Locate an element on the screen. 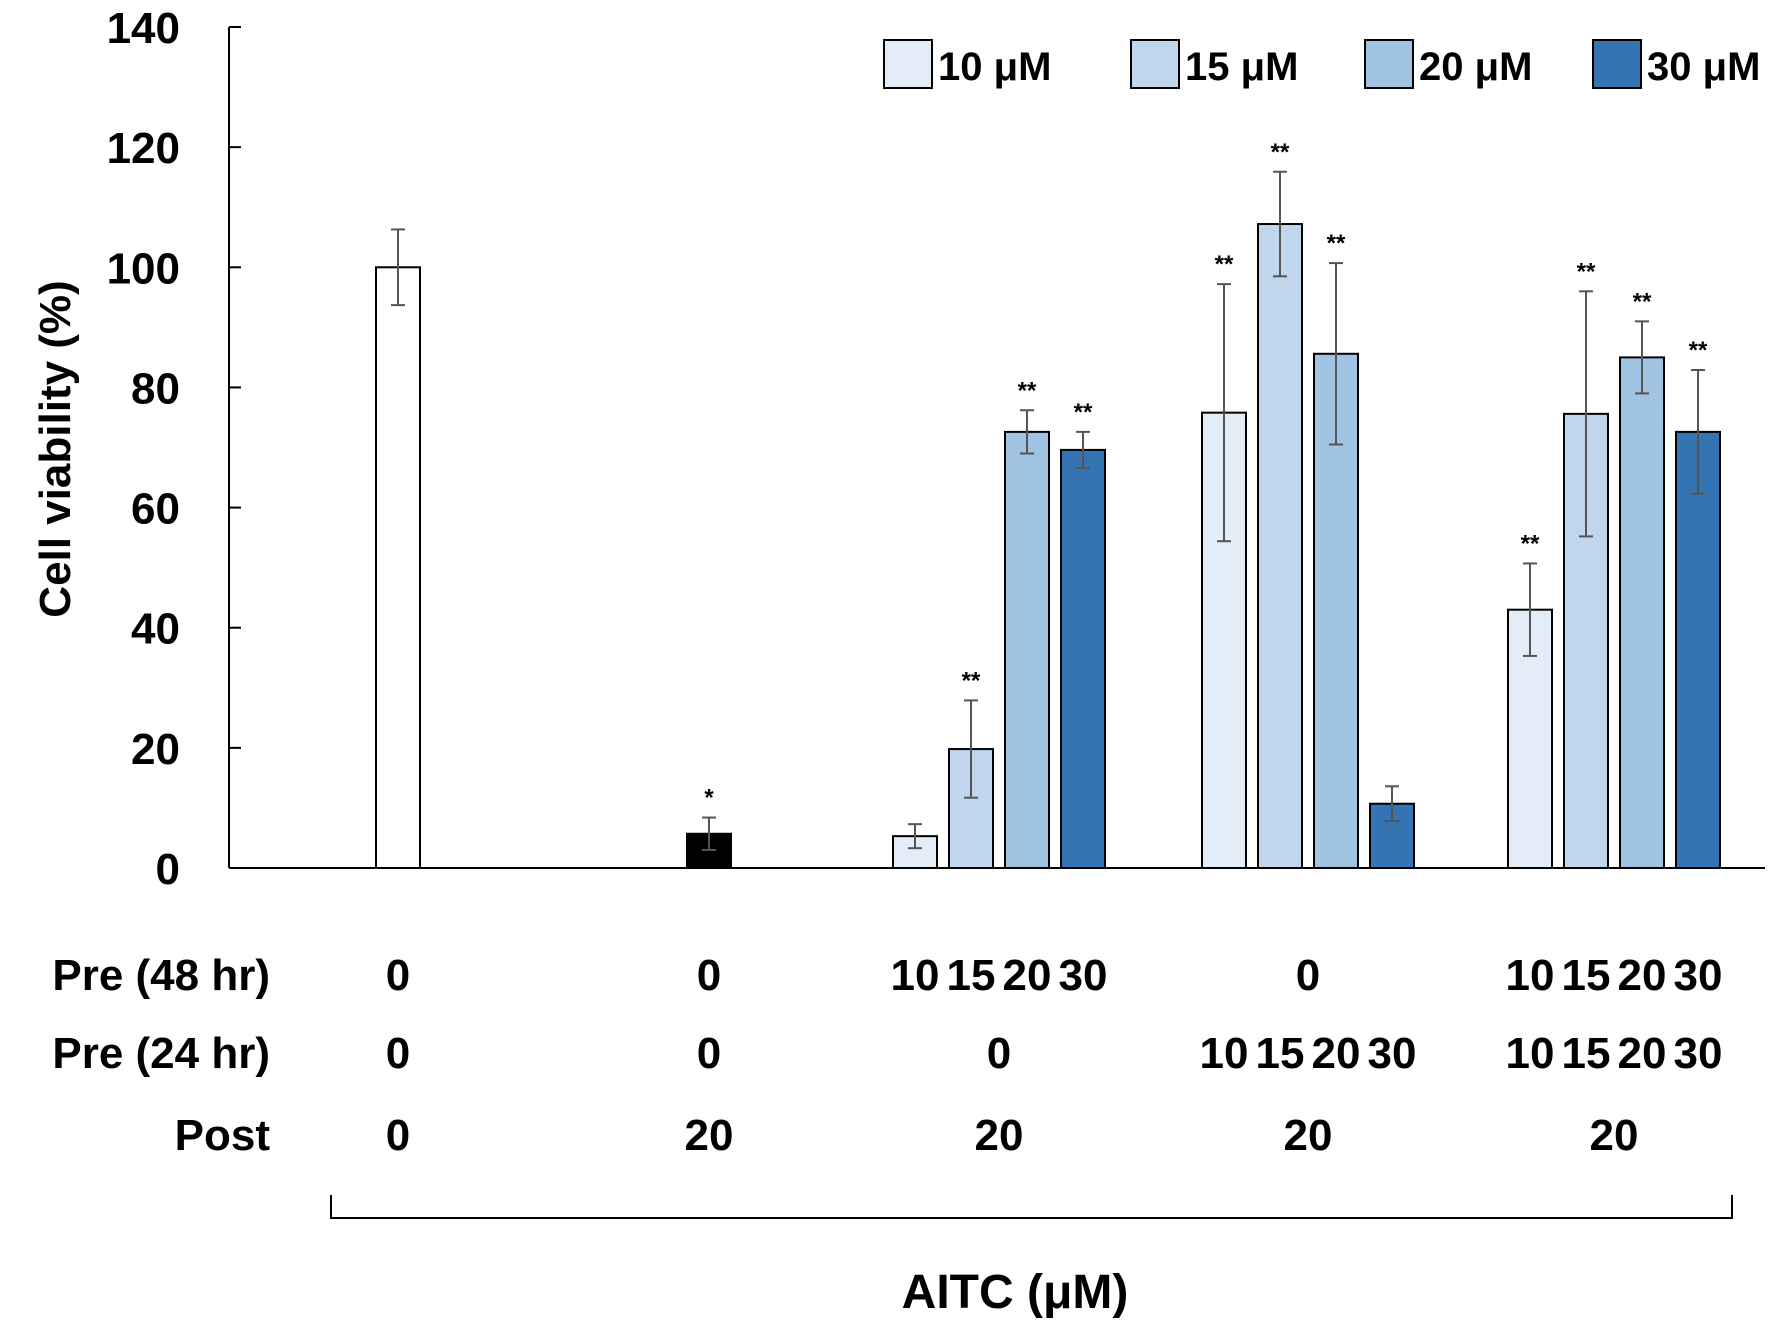  legend: 10 μM 15 μM 20 μM 30 μM is located at coordinates (1321, 64).